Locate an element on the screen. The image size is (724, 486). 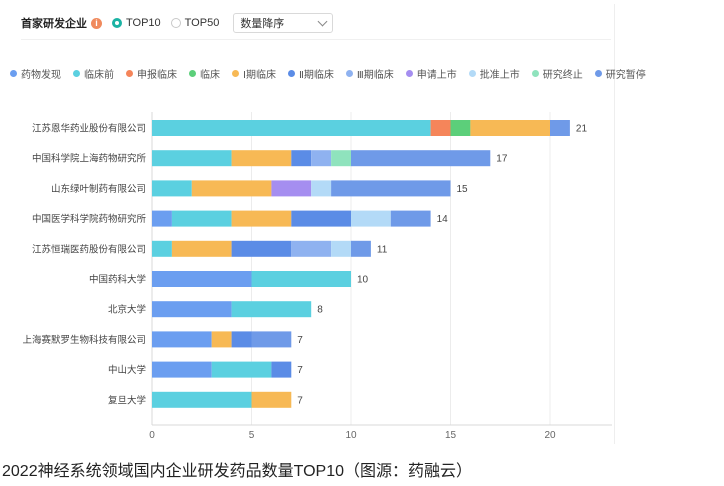
radio-top10: TOP10 is located at coordinates (136, 23).